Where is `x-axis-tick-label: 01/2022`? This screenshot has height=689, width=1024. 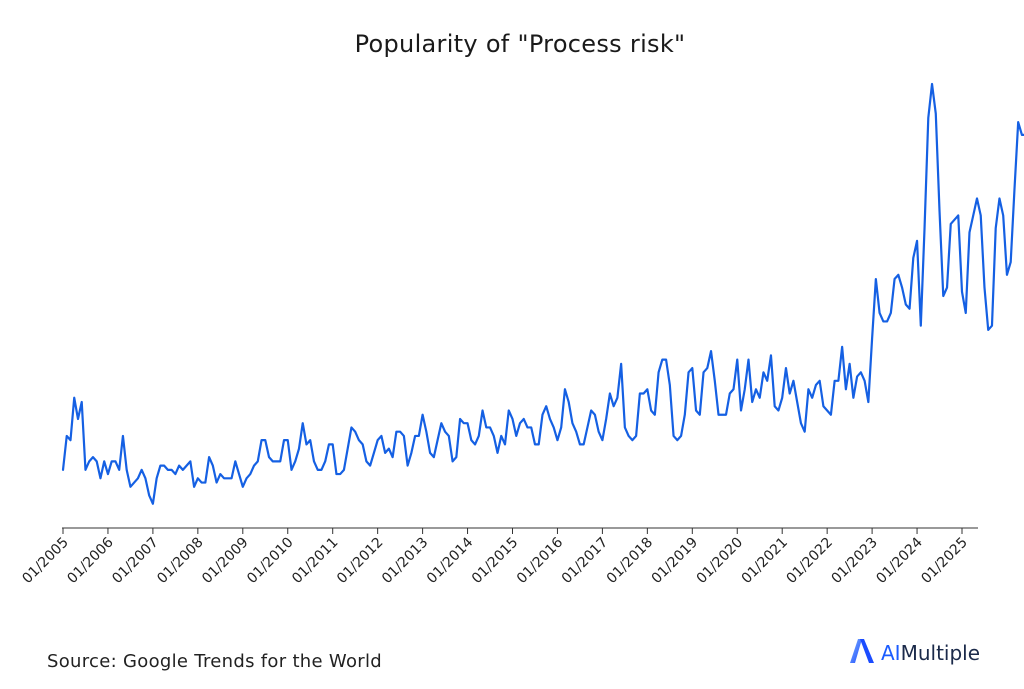 x-axis-tick-label: 01/2022 is located at coordinates (810, 561).